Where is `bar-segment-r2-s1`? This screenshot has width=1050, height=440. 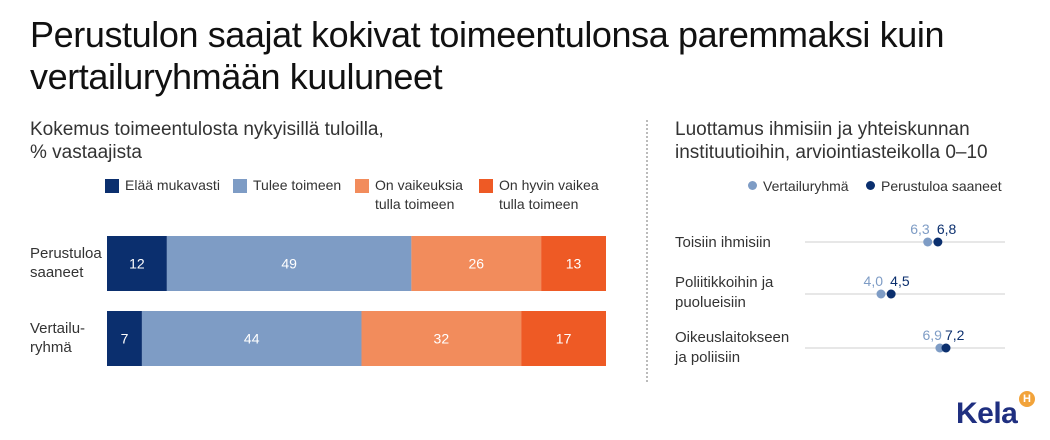 bar-segment-r2-s1 is located at coordinates (124, 338).